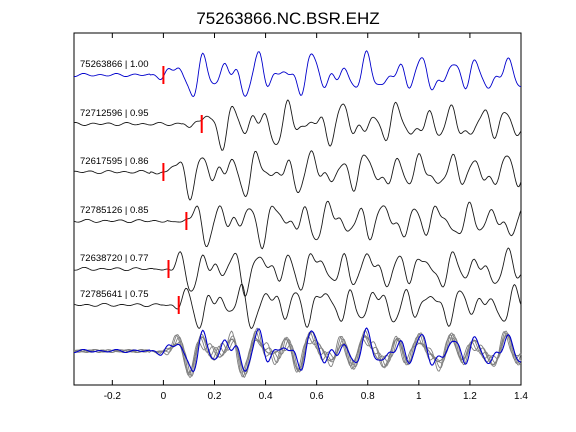 The width and height of the screenshot is (576, 432). What do you see at coordinates (266, 396) in the screenshot?
I see `x-tick-label: 0.4` at bounding box center [266, 396].